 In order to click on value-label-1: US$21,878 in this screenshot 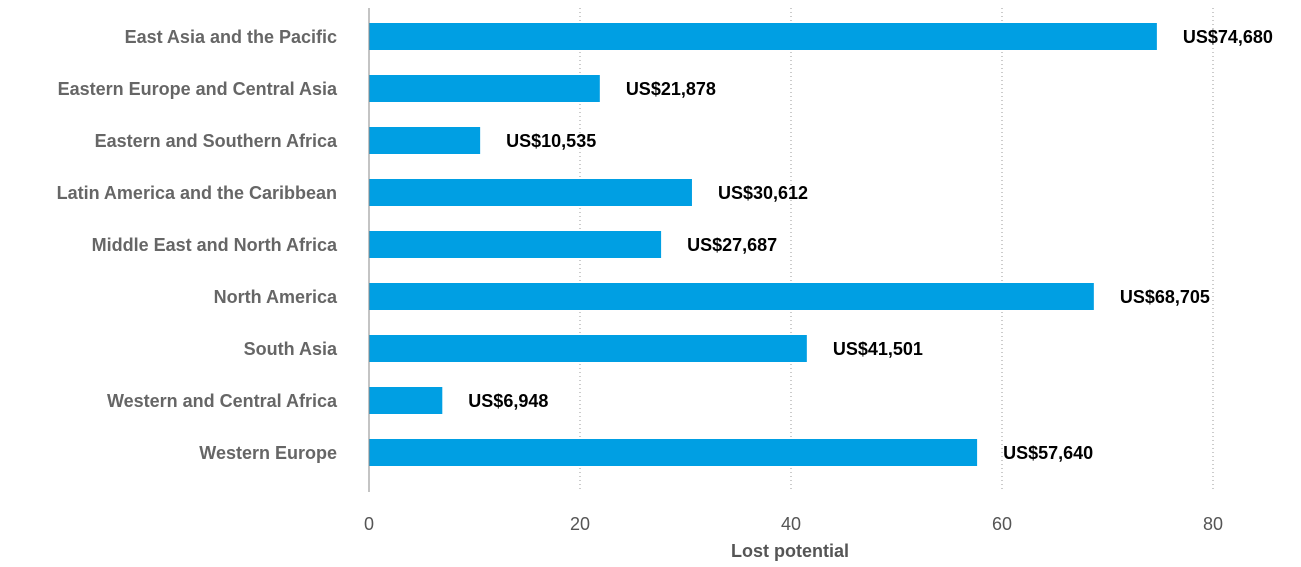, I will do `click(671, 89)`.